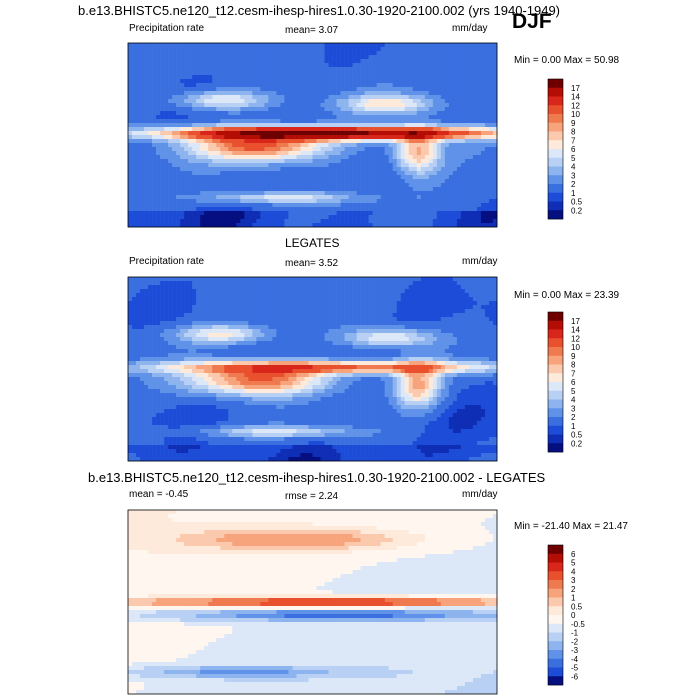 Image resolution: width=700 pixels, height=700 pixels. I want to click on panel-minmax: Min = 0.00 Max = 23.39, so click(567, 295).